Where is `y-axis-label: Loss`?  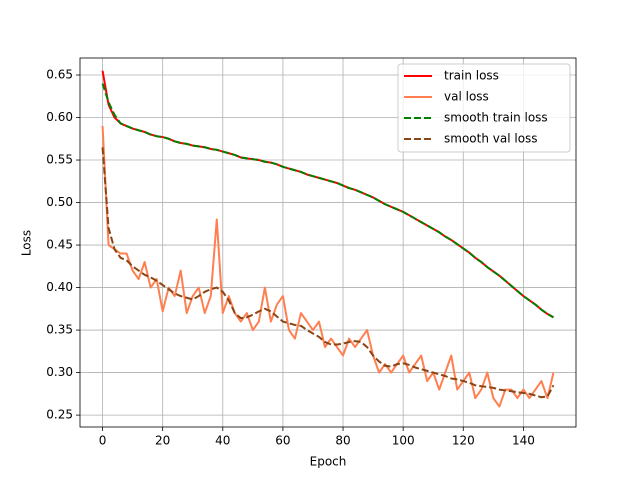
y-axis-label: Loss is located at coordinates (27, 243).